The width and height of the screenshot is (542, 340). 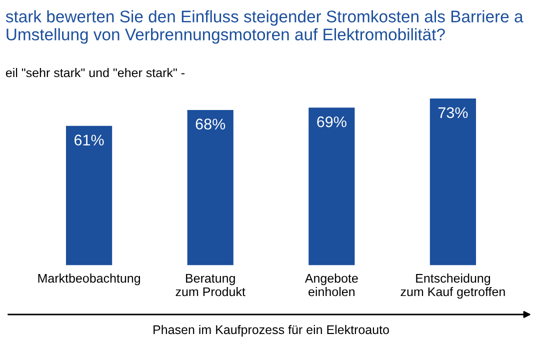 I want to click on x-axis-title: Phasen im Kaufprozess für ein Elektroauto, so click(x=271, y=330).